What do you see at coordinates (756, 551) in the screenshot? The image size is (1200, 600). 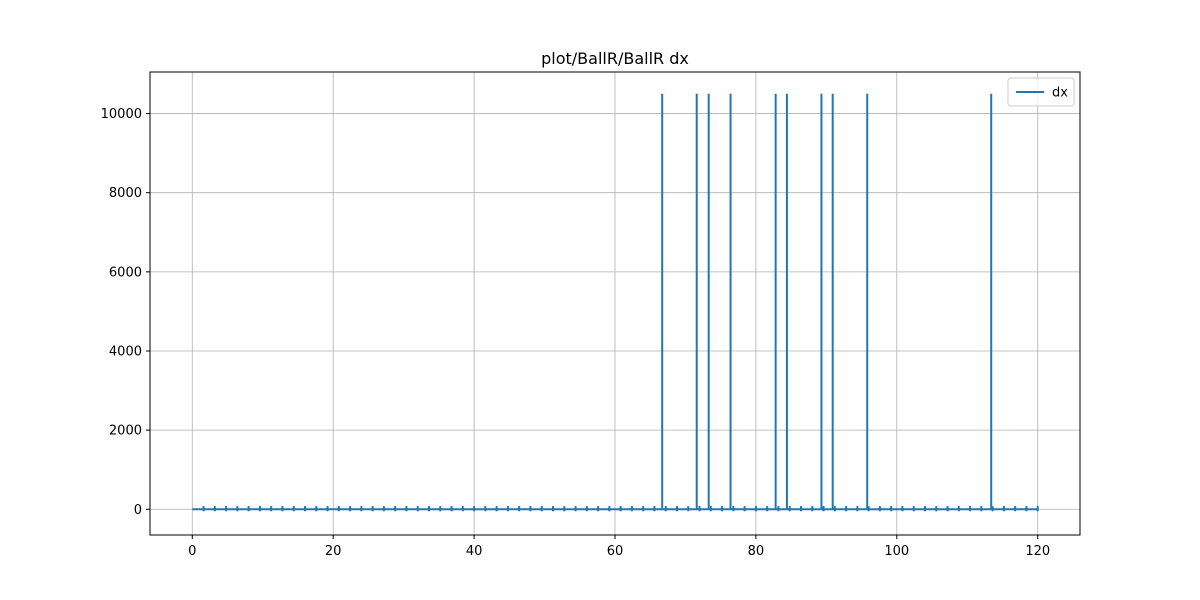 I see `x-tick-label: 80` at bounding box center [756, 551].